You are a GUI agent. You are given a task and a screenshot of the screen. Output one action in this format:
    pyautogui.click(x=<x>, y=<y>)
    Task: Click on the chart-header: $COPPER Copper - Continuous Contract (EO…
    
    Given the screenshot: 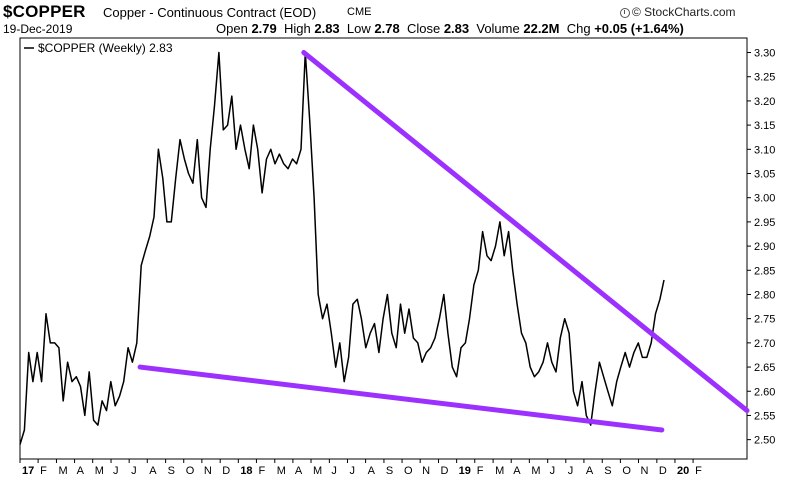 What is the action you would take?
    pyautogui.click(x=400, y=19)
    